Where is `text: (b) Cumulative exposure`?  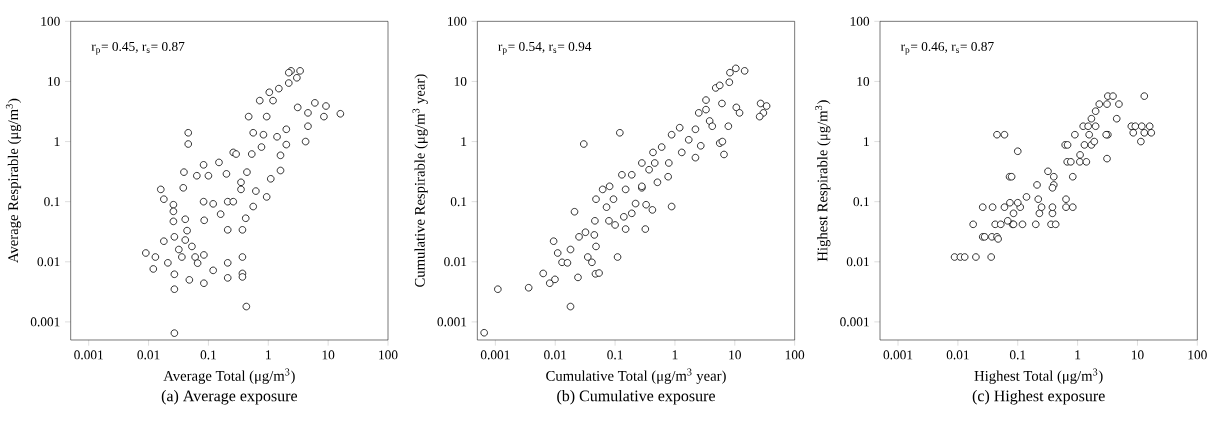
text: (b) Cumulative exposure is located at coordinates (636, 397).